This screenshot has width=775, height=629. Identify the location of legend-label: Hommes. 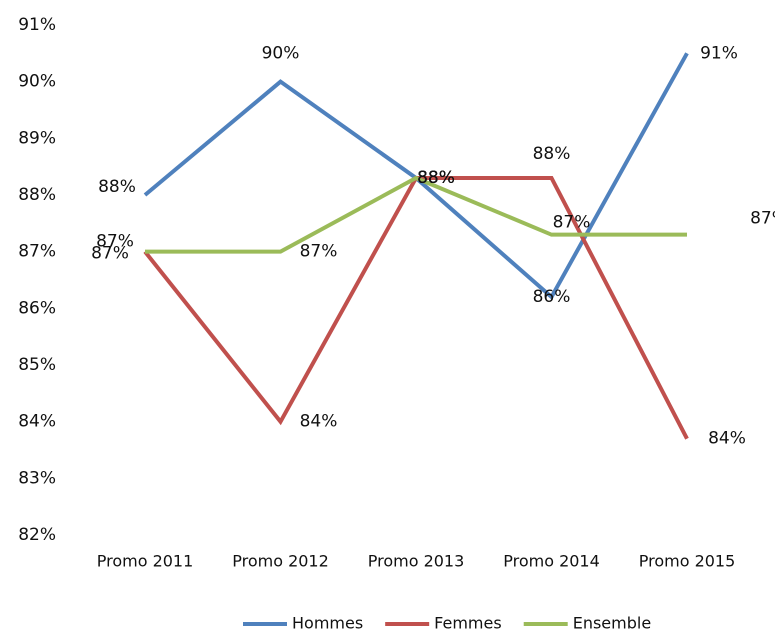
(327, 621).